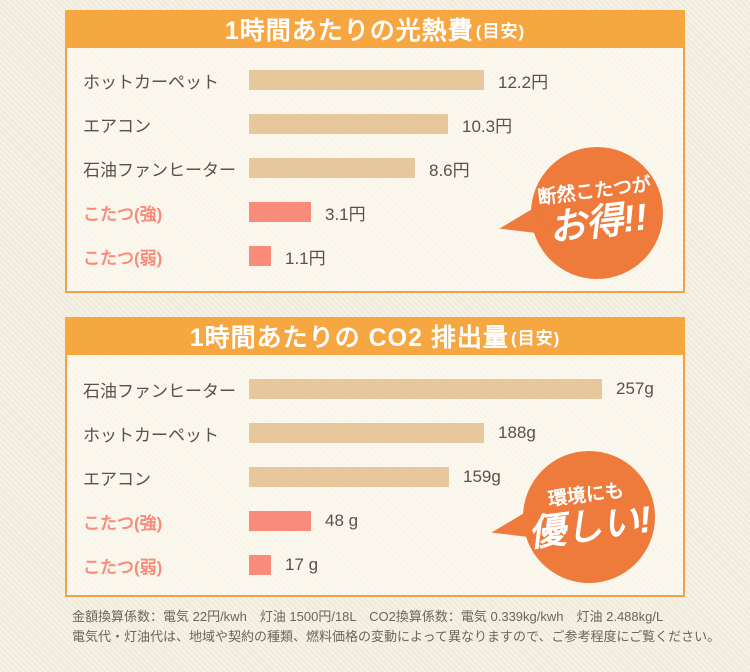 The width and height of the screenshot is (750, 672). Describe the element at coordinates (517, 432) in the screenshot. I see `value-label: 188g` at that location.